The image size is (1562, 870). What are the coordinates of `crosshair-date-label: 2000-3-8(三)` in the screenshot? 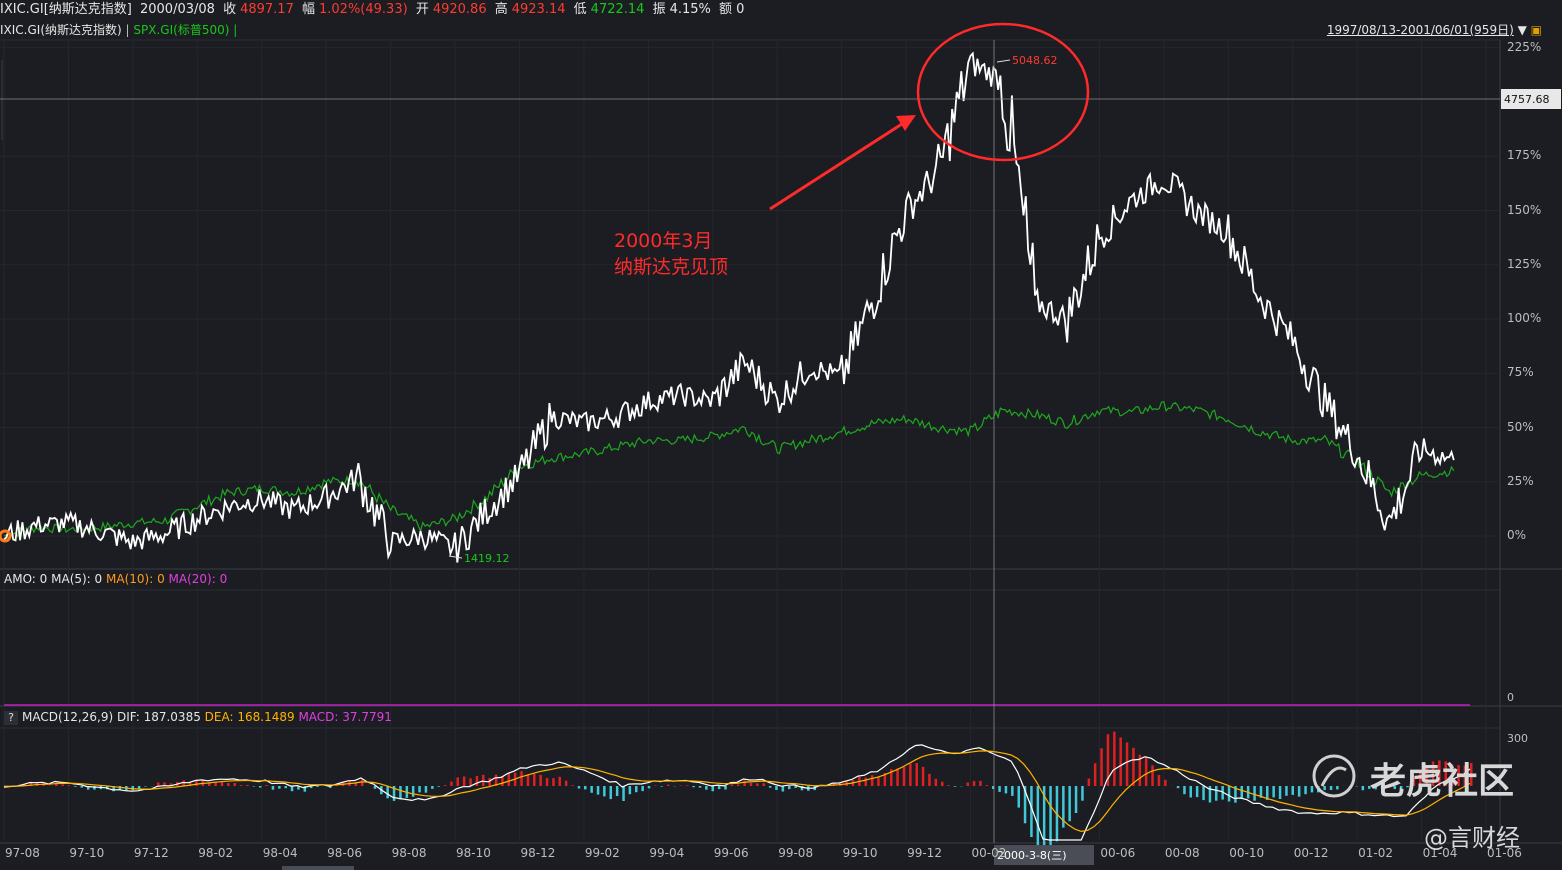 It's located at (1032, 855).